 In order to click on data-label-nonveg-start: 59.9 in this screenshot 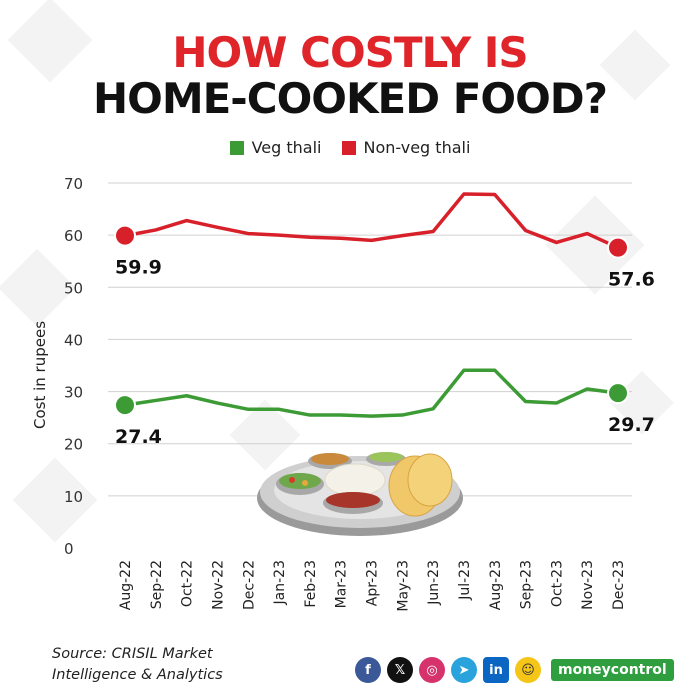, I will do `click(138, 268)`.